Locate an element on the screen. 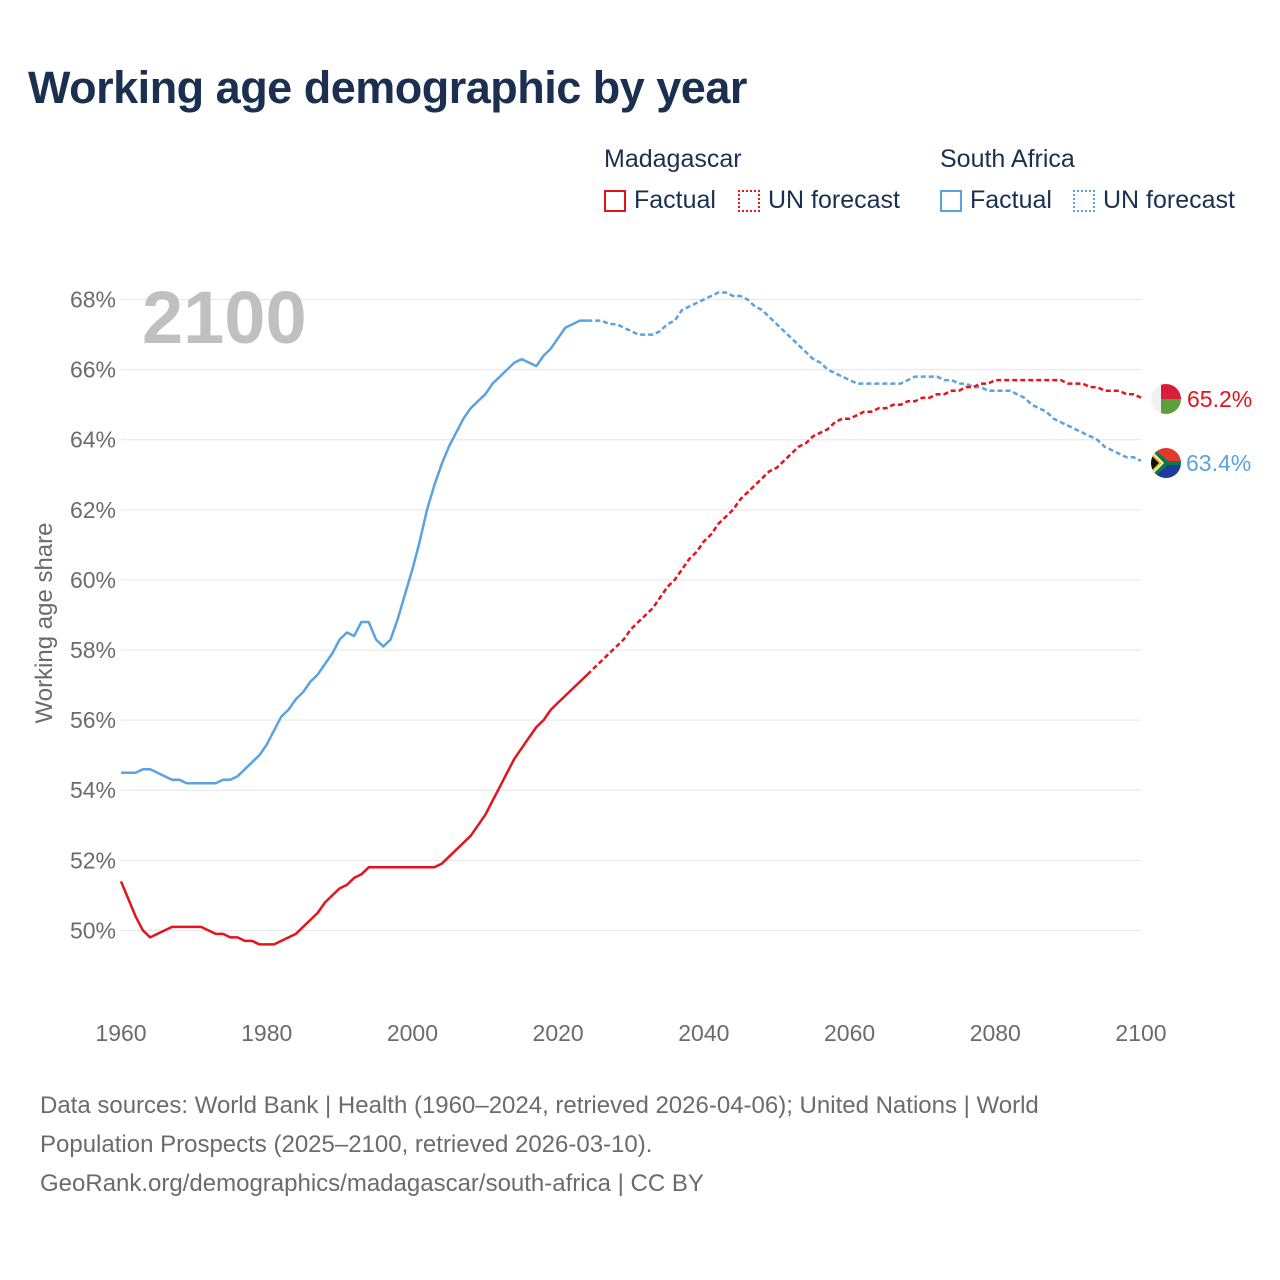  y-tick-label: 60% is located at coordinates (93, 580).